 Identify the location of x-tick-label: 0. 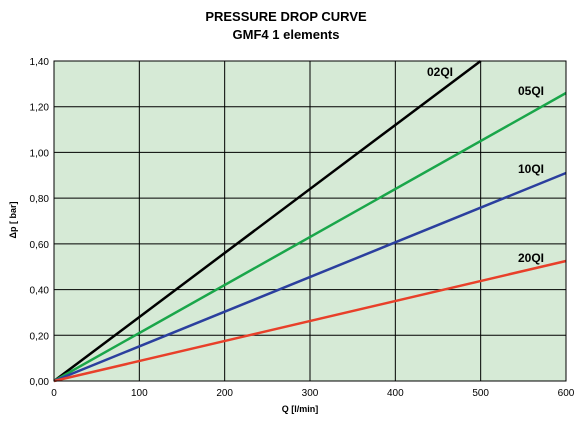
(54, 393).